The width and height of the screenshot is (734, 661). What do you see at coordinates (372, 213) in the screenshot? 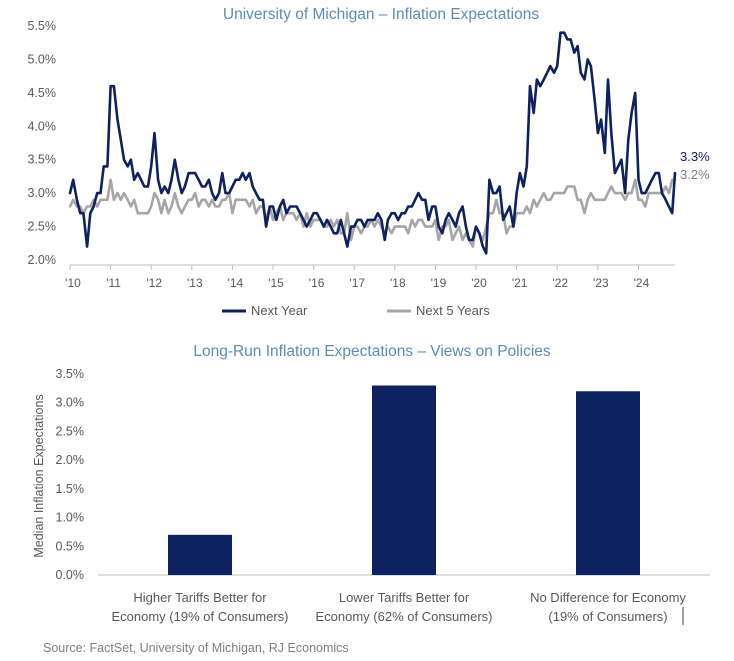
I see `next-5-years-series-line` at bounding box center [372, 213].